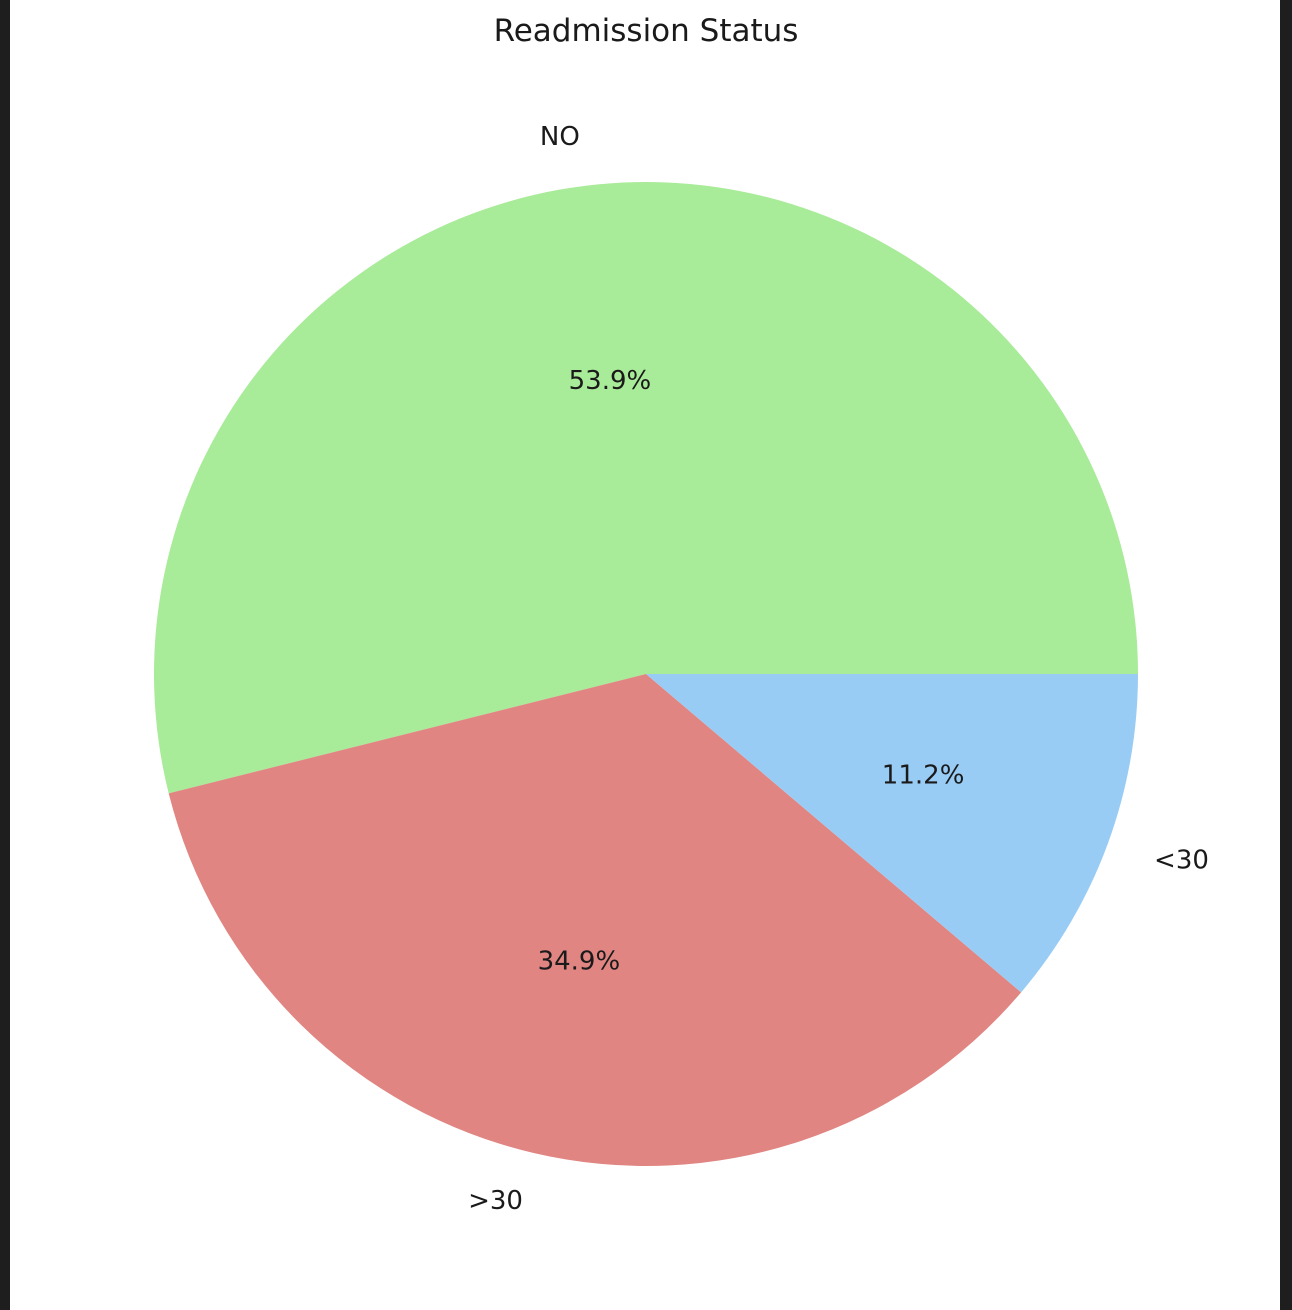 This screenshot has height=1310, width=1292. Describe the element at coordinates (646, 31) in the screenshot. I see `chart-title: Readmission Status` at that location.